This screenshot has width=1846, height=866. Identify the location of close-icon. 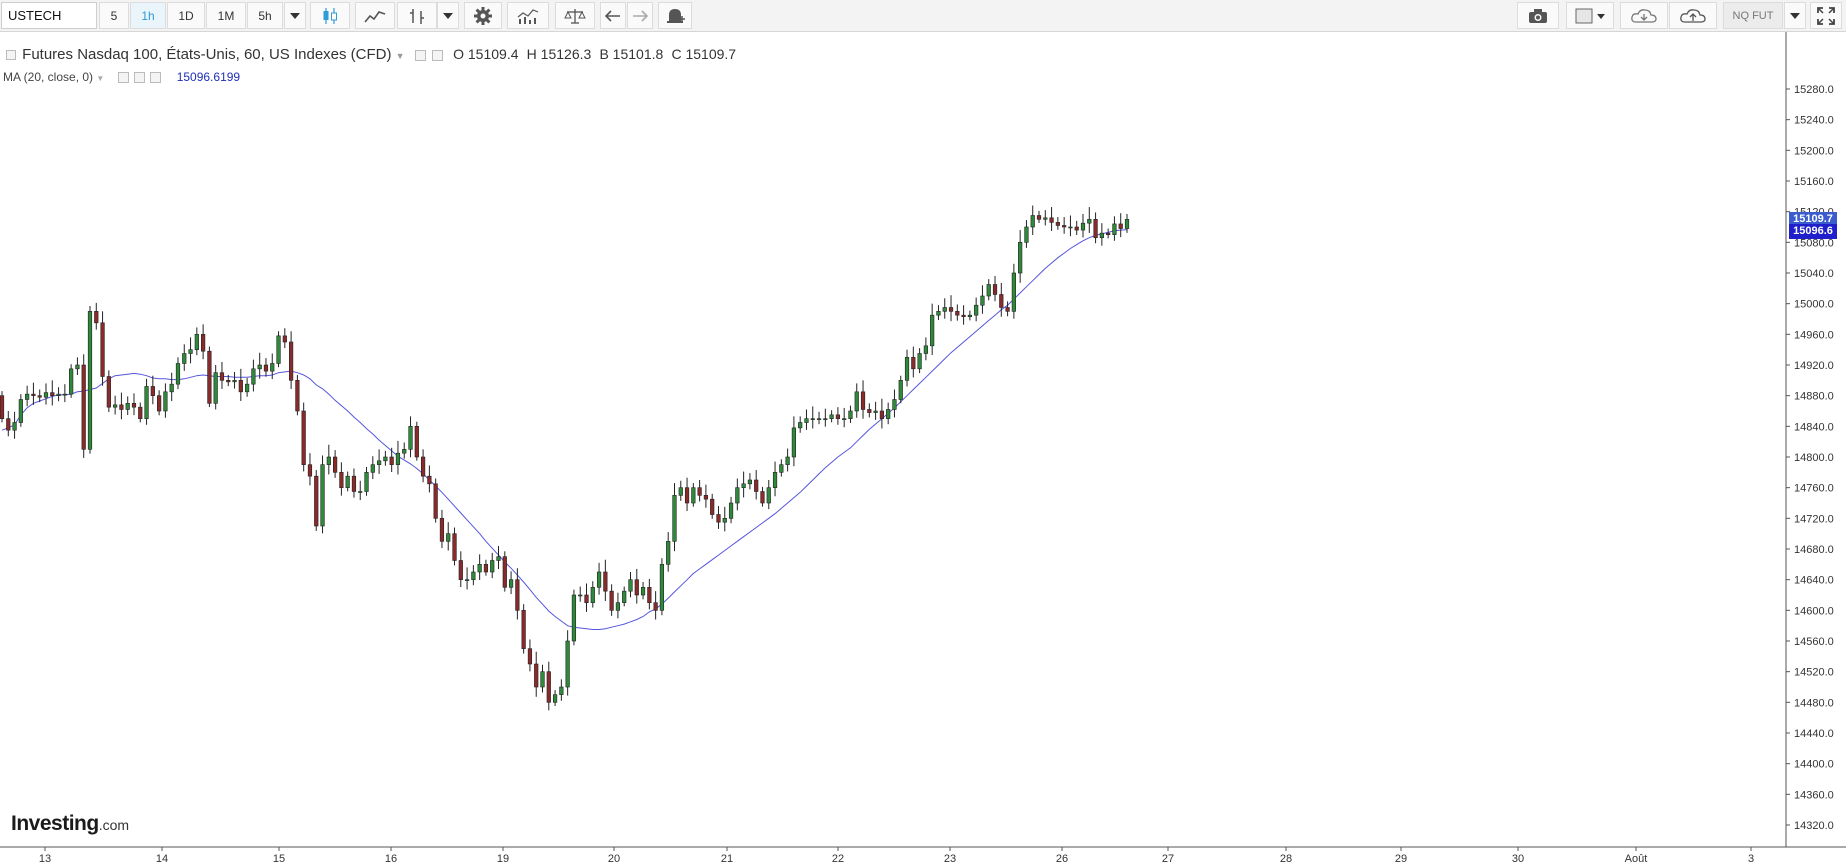
(156, 78).